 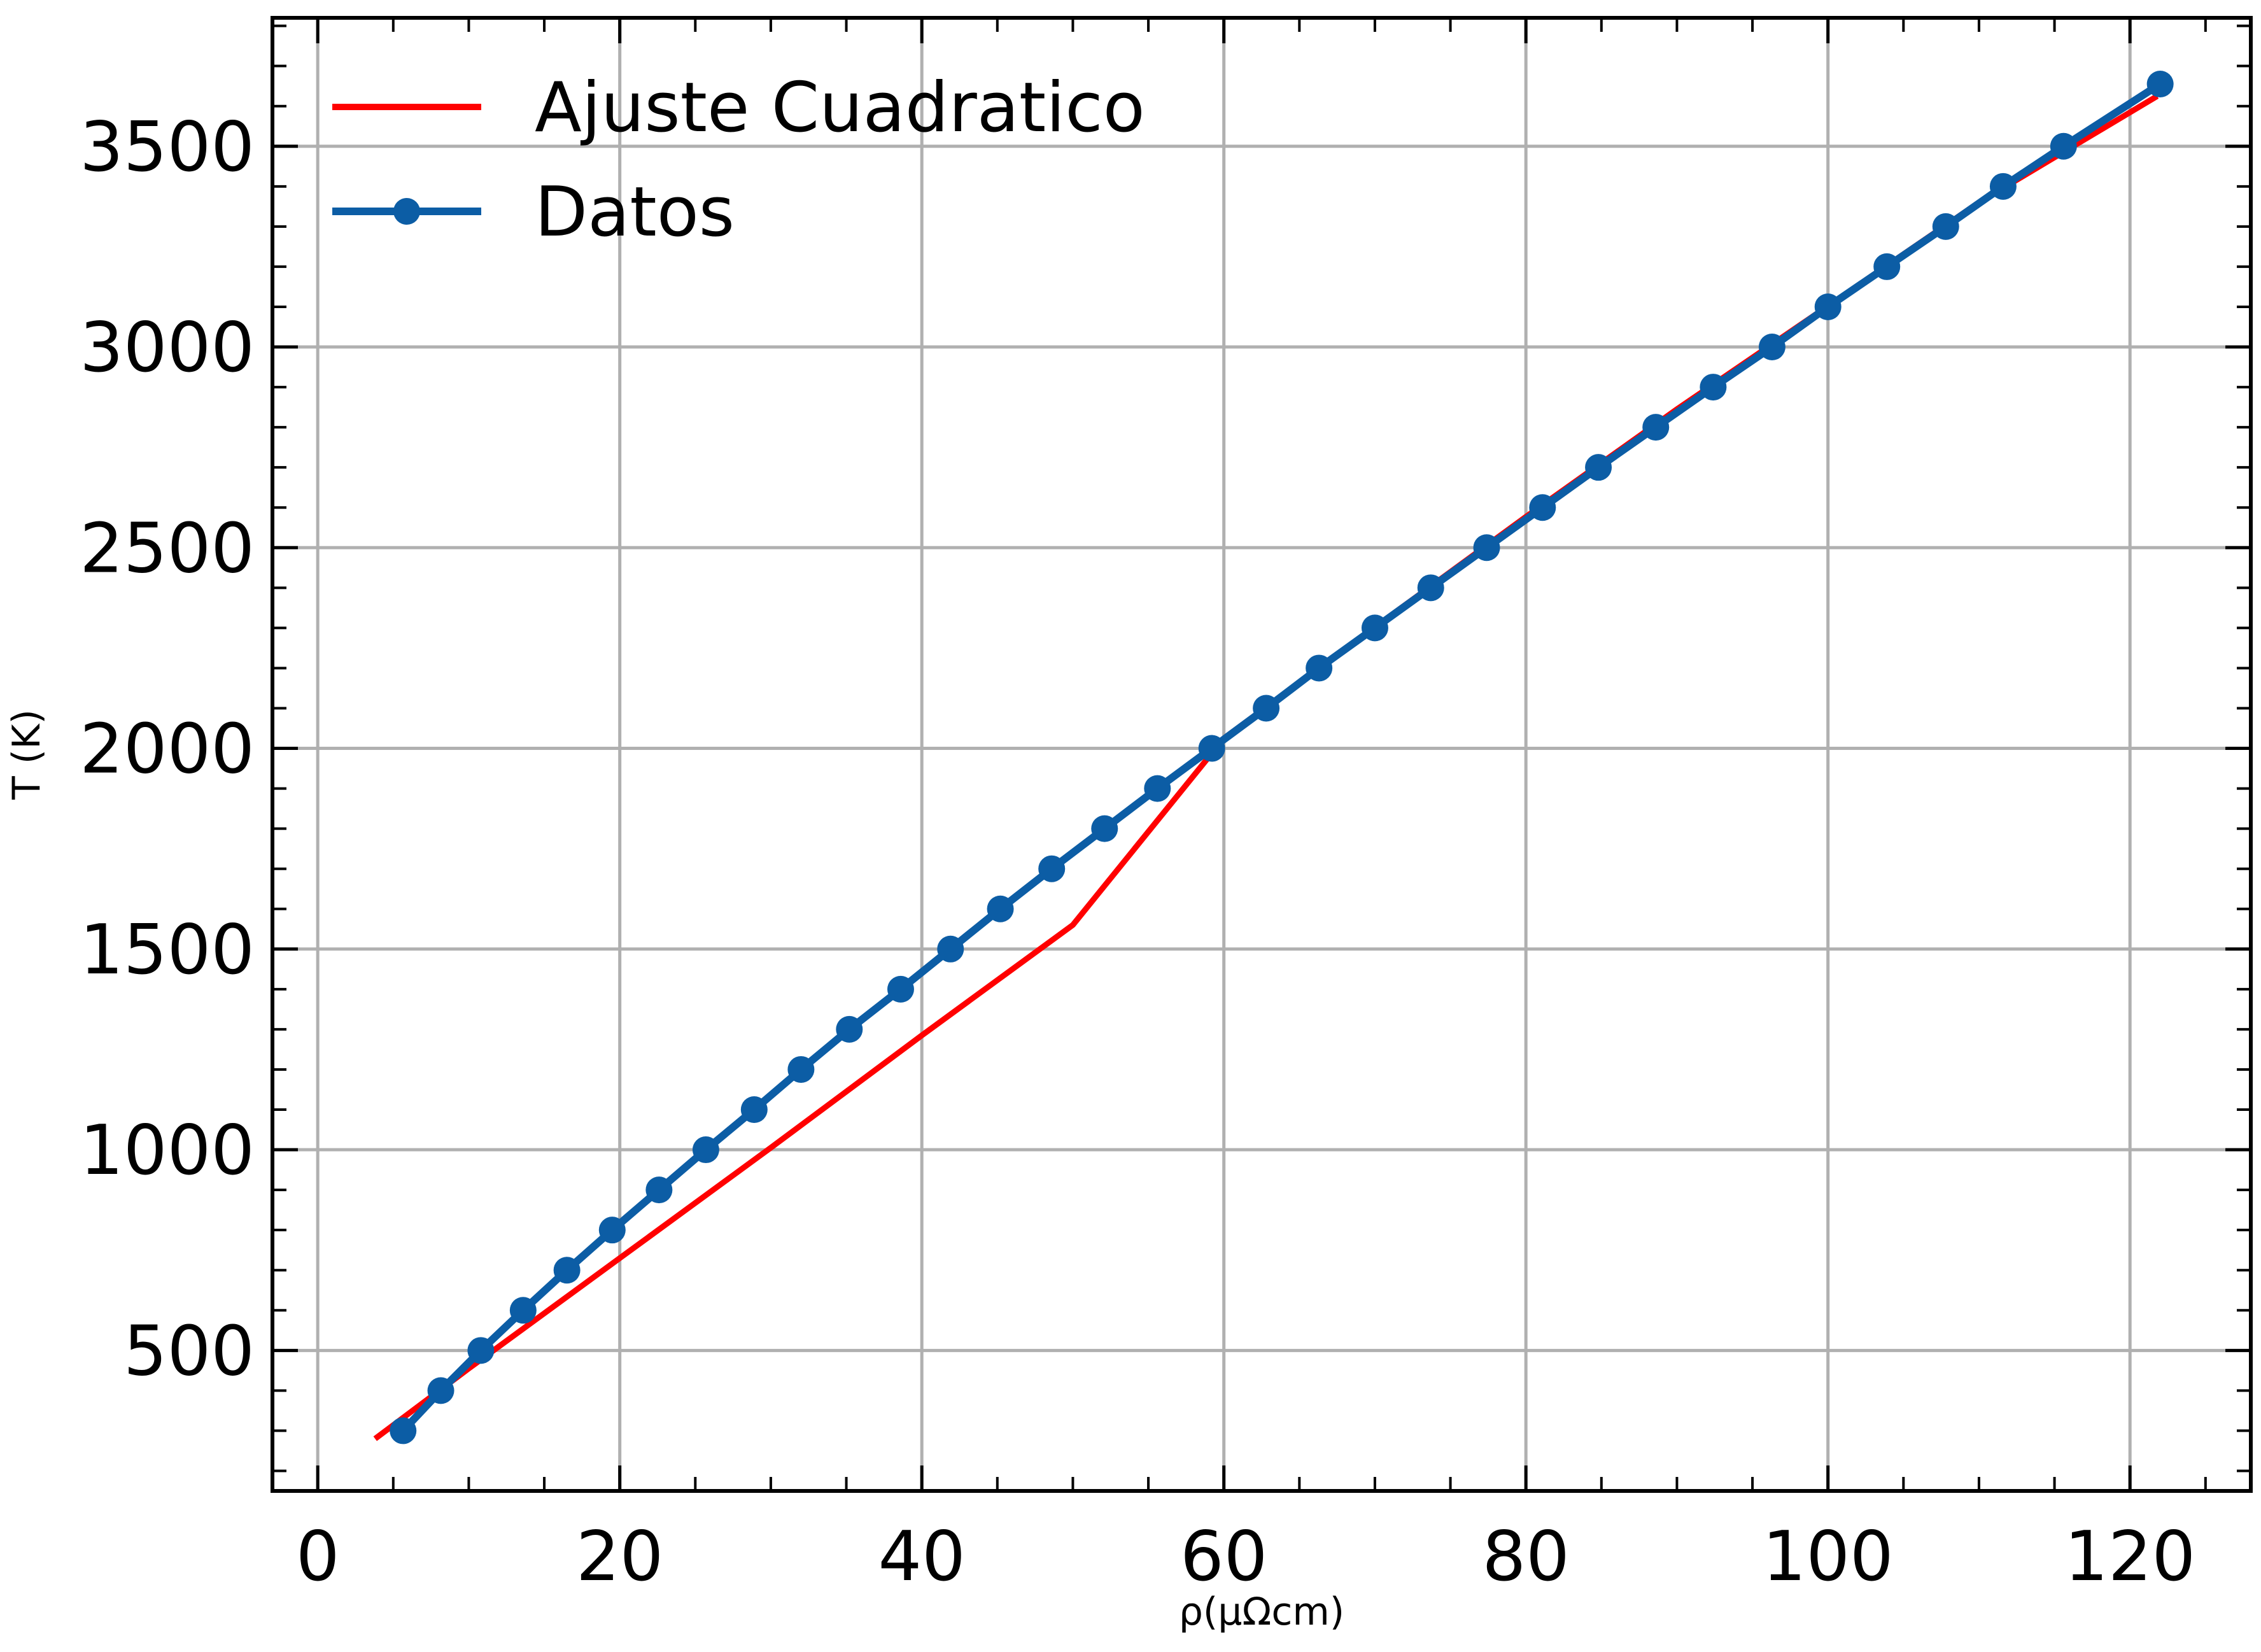 I want to click on y-axis-title: T (K), so click(x=26, y=754).